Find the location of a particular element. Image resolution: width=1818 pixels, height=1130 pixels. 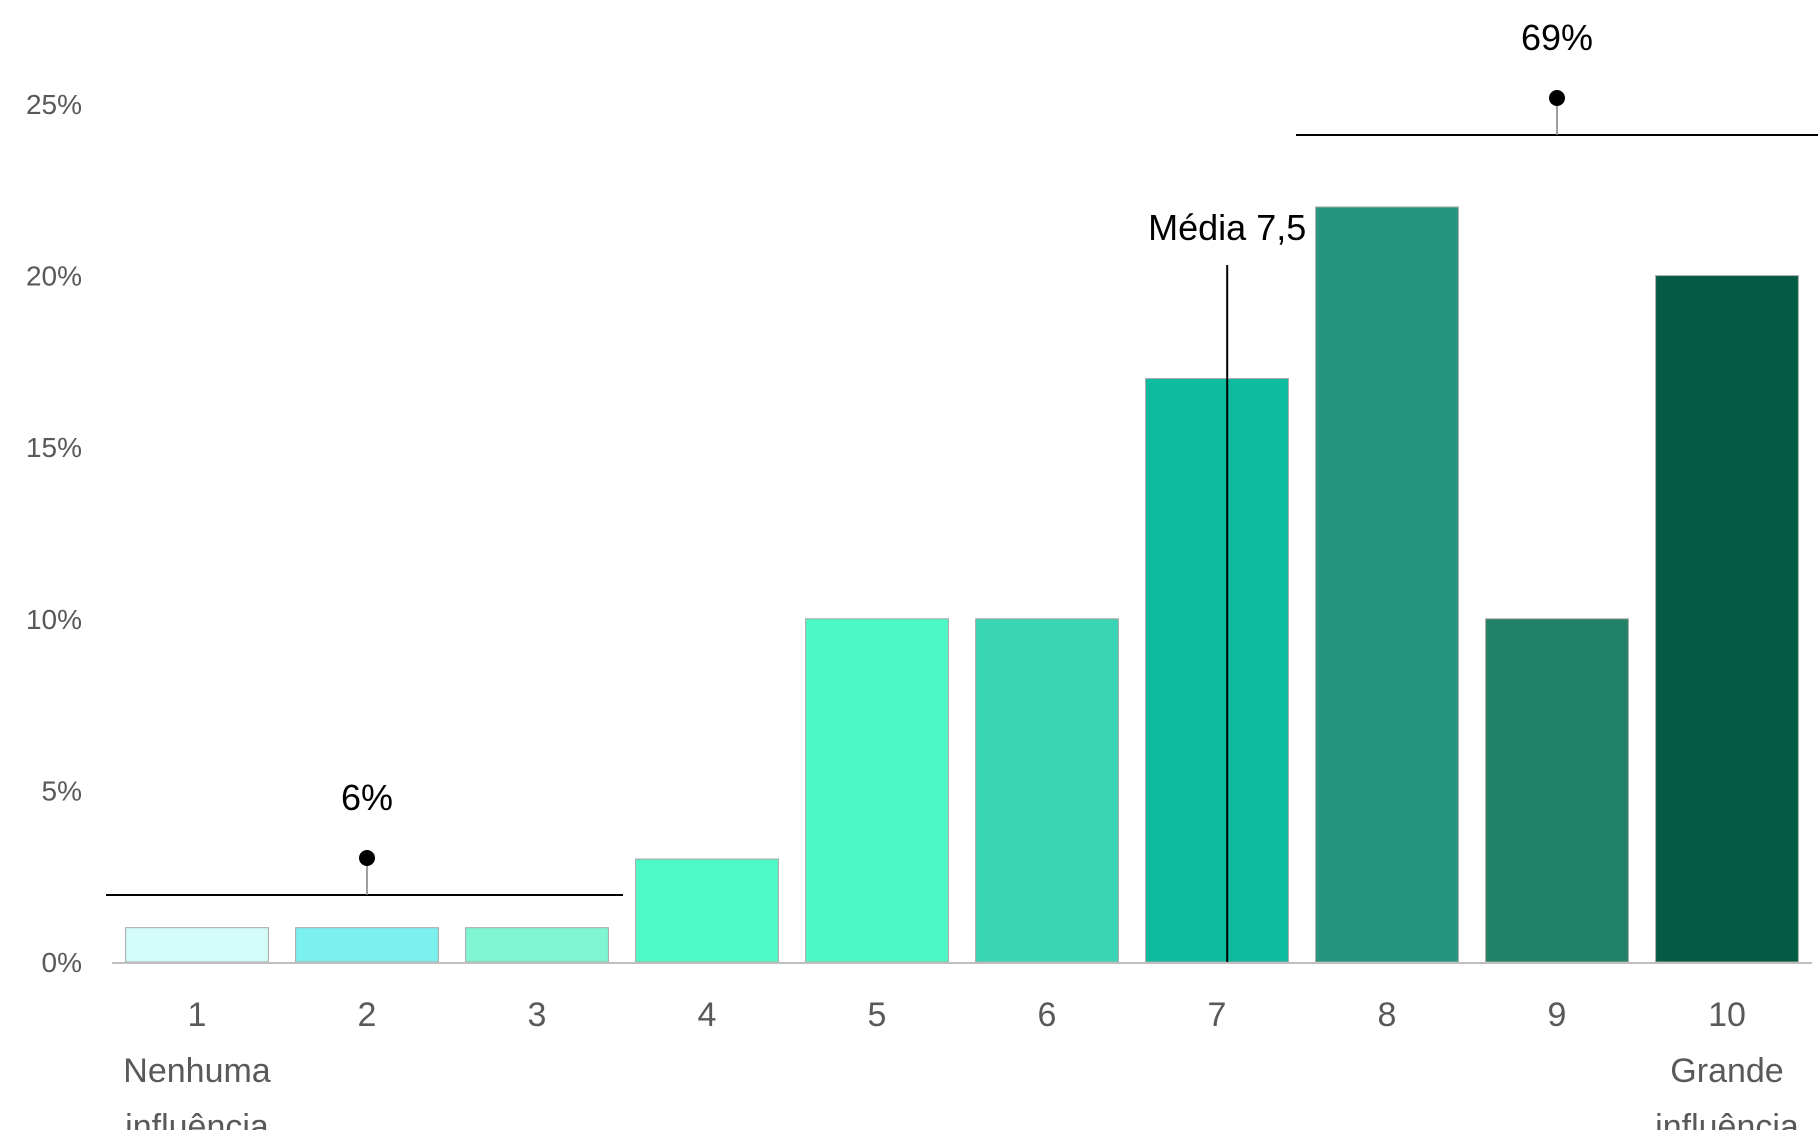

y-tick-label: 10% is located at coordinates (54, 619).